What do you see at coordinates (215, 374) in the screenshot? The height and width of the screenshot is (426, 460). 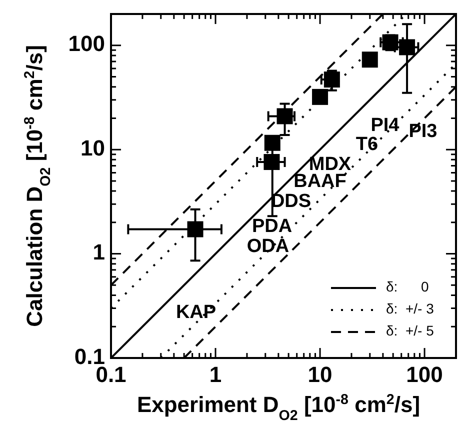 I see `x-tick-label: 1` at bounding box center [215, 374].